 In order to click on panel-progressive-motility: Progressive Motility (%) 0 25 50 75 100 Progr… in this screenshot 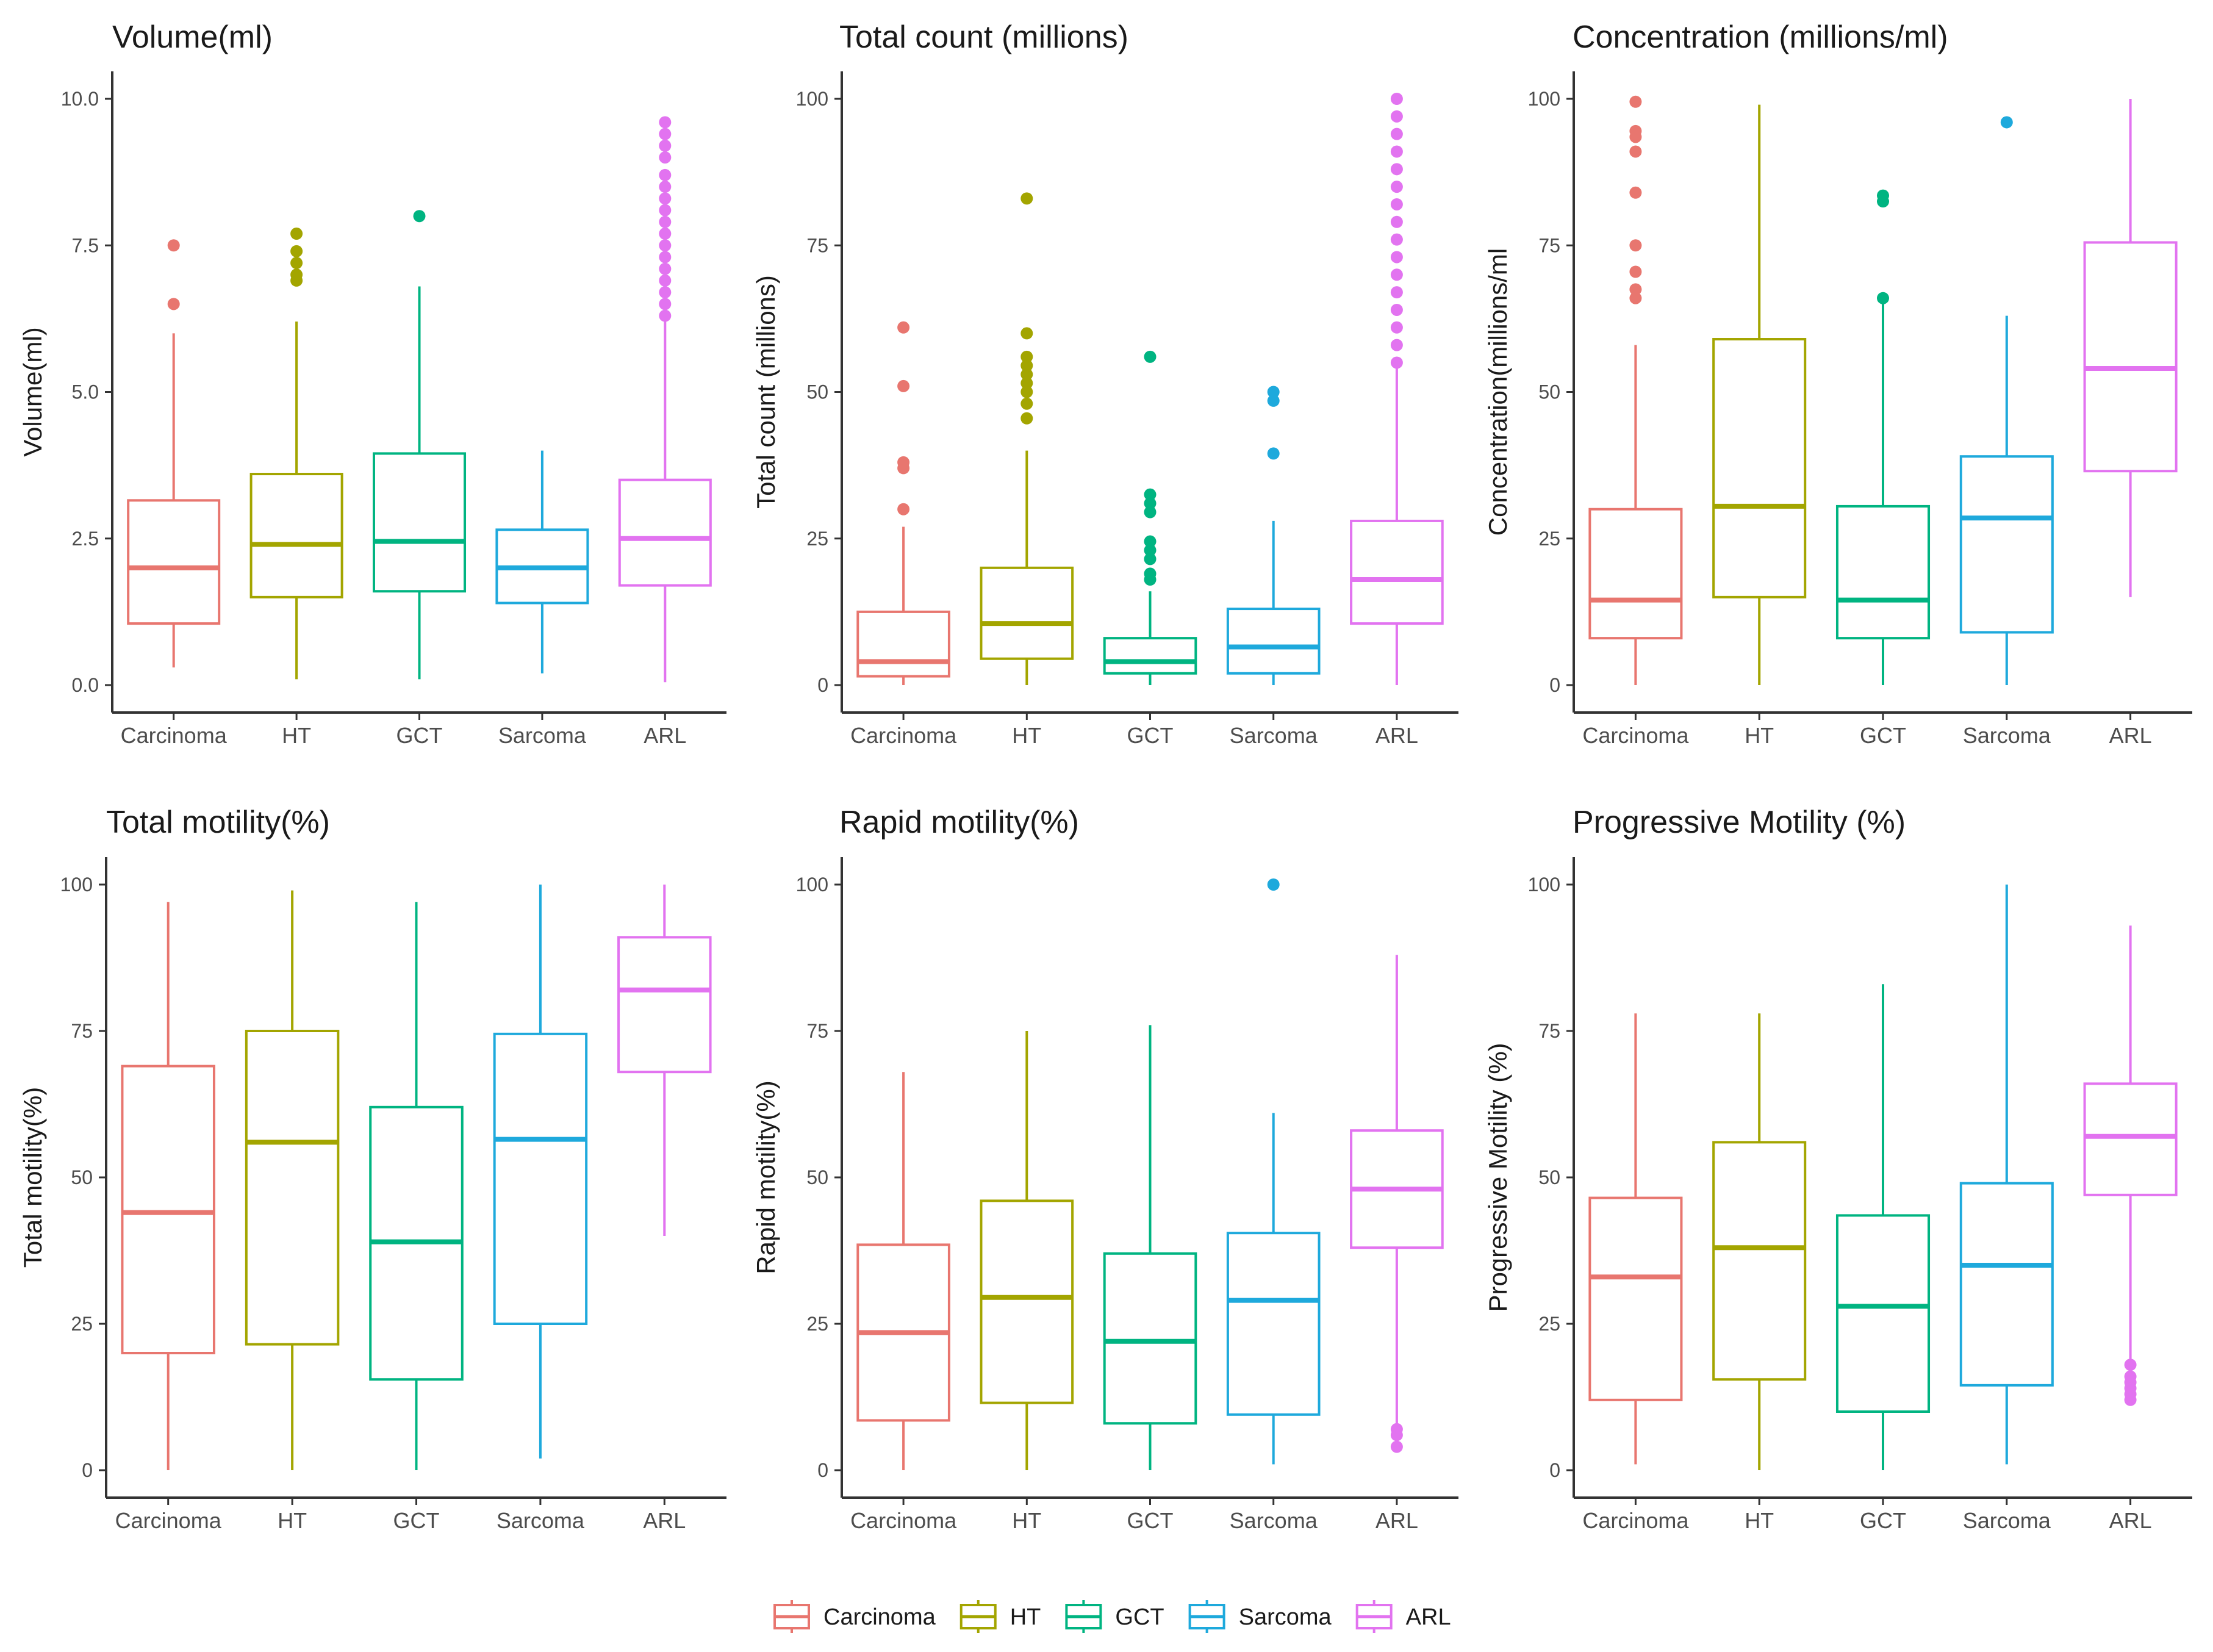, I will do `click(1837, 1169)`.